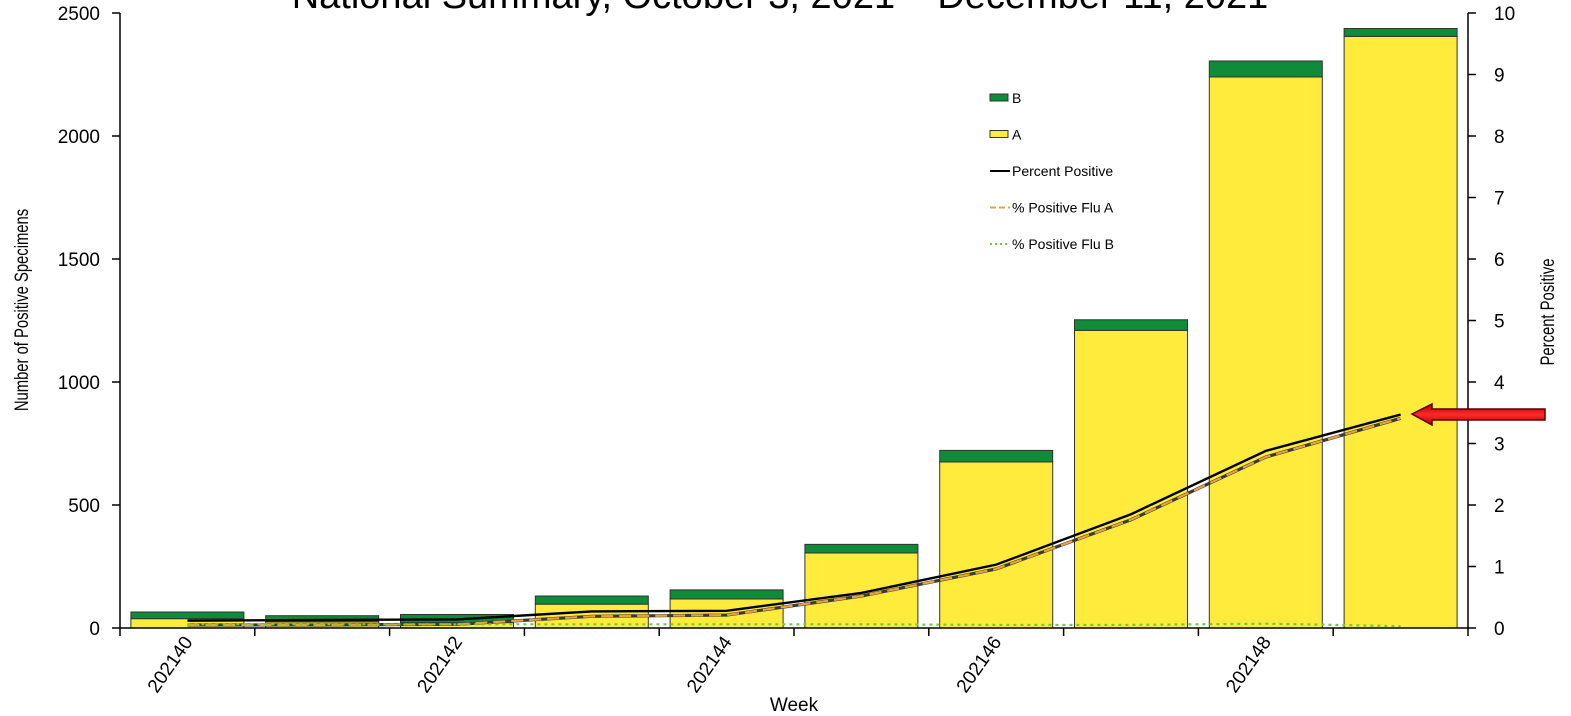 The width and height of the screenshot is (1571, 716). Describe the element at coordinates (1017, 135) in the screenshot. I see `legend-label: A` at that location.